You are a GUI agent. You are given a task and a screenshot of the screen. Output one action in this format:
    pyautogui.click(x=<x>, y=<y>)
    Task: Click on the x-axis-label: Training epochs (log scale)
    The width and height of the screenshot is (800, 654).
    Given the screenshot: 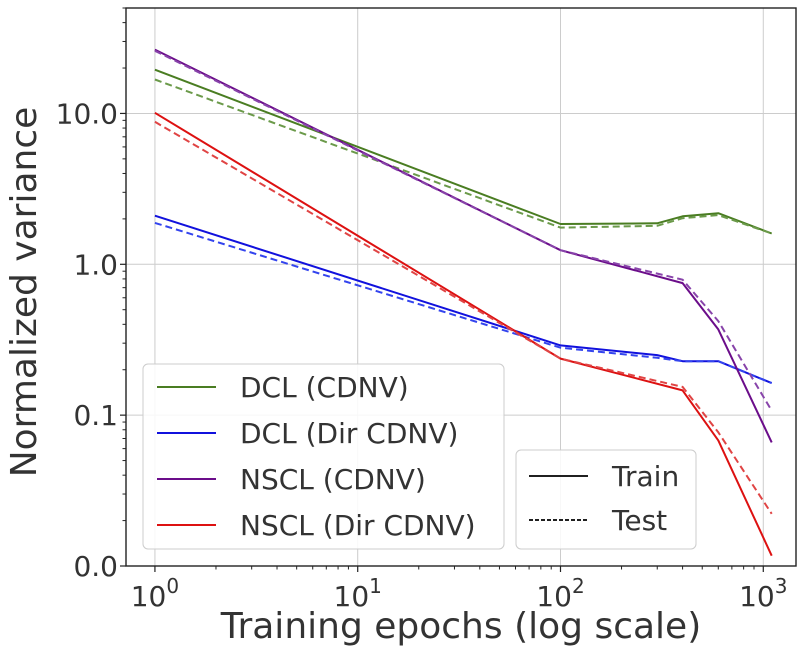 What is the action you would take?
    pyautogui.click(x=461, y=626)
    